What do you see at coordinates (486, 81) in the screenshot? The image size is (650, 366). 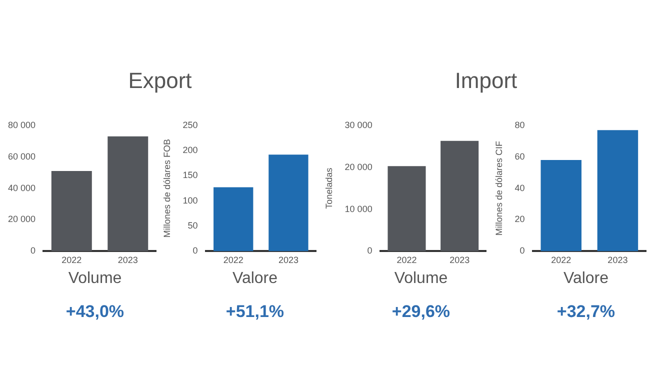 I see `chart-title: Import` at bounding box center [486, 81].